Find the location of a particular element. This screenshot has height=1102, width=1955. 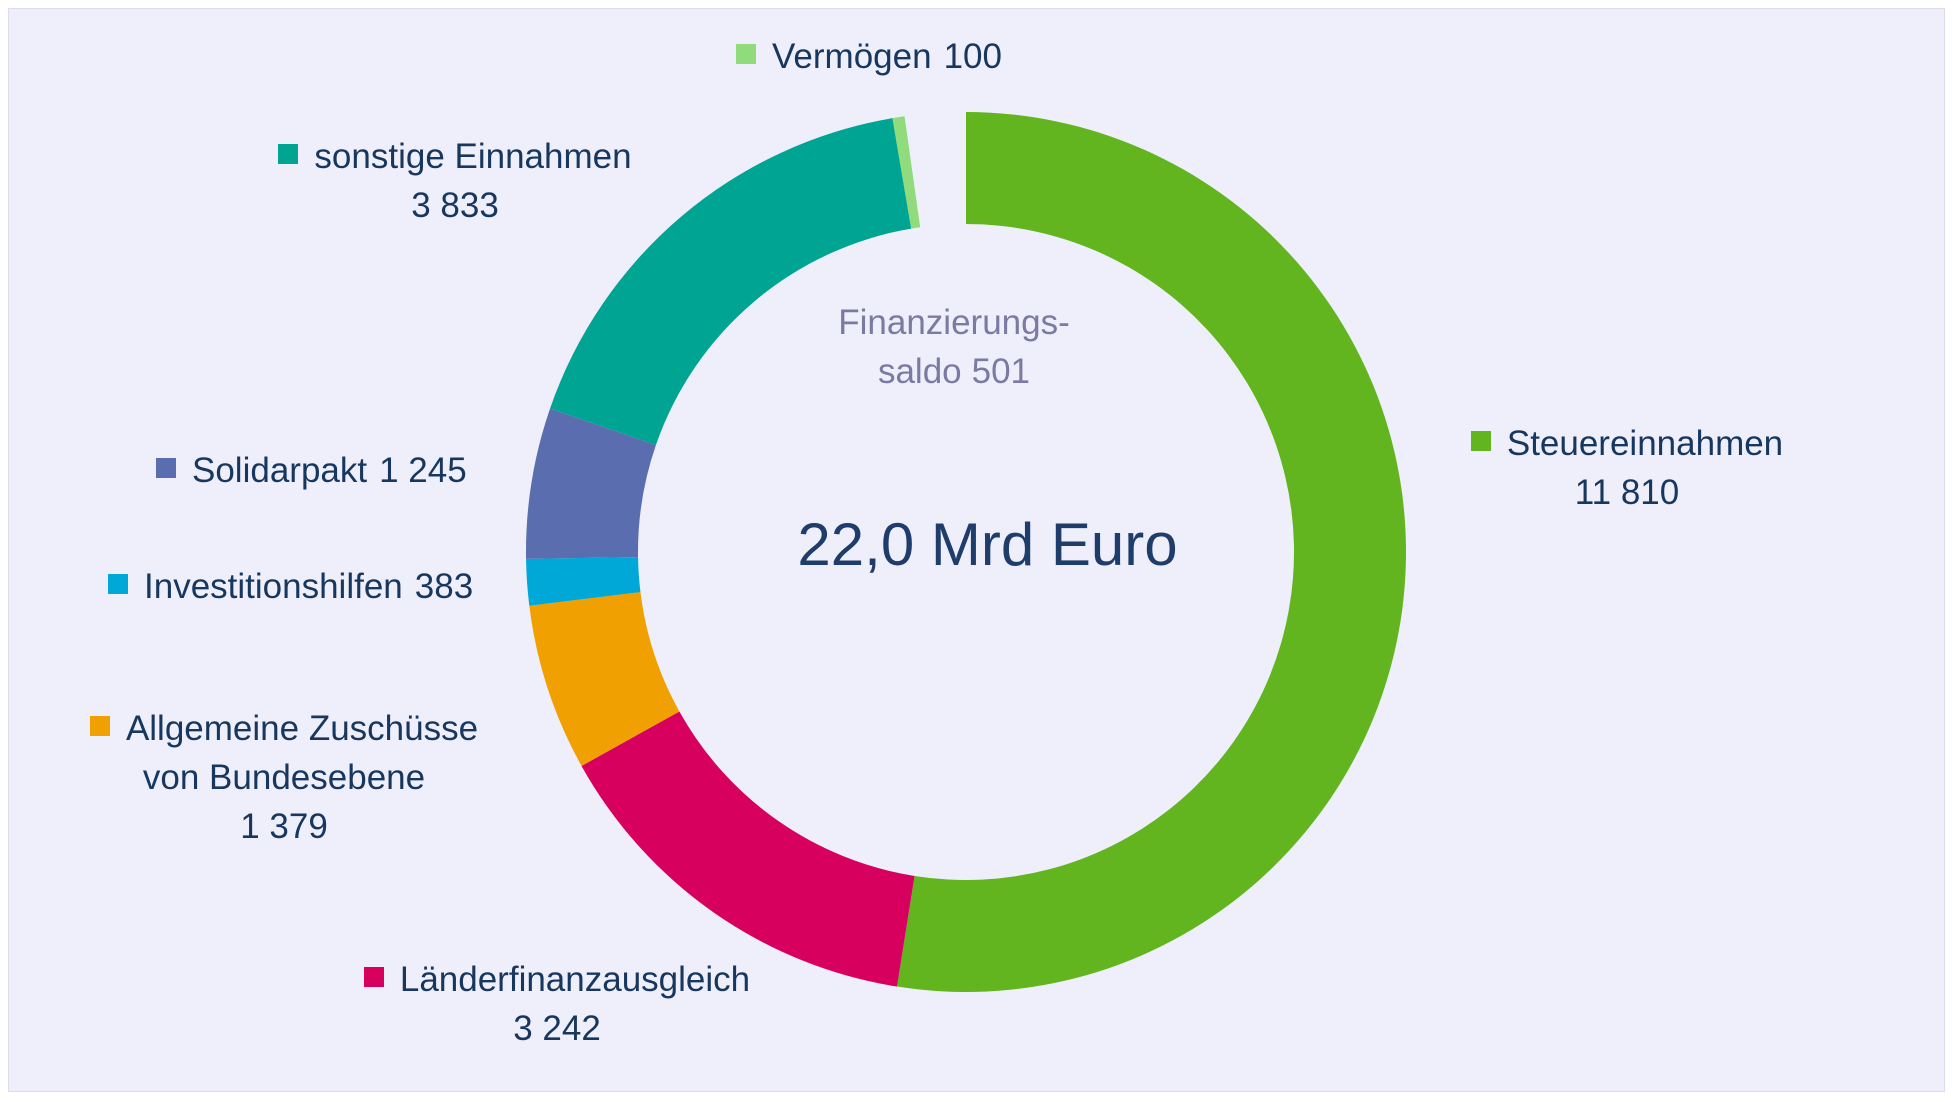

label-value: 1 245 is located at coordinates (423, 470).